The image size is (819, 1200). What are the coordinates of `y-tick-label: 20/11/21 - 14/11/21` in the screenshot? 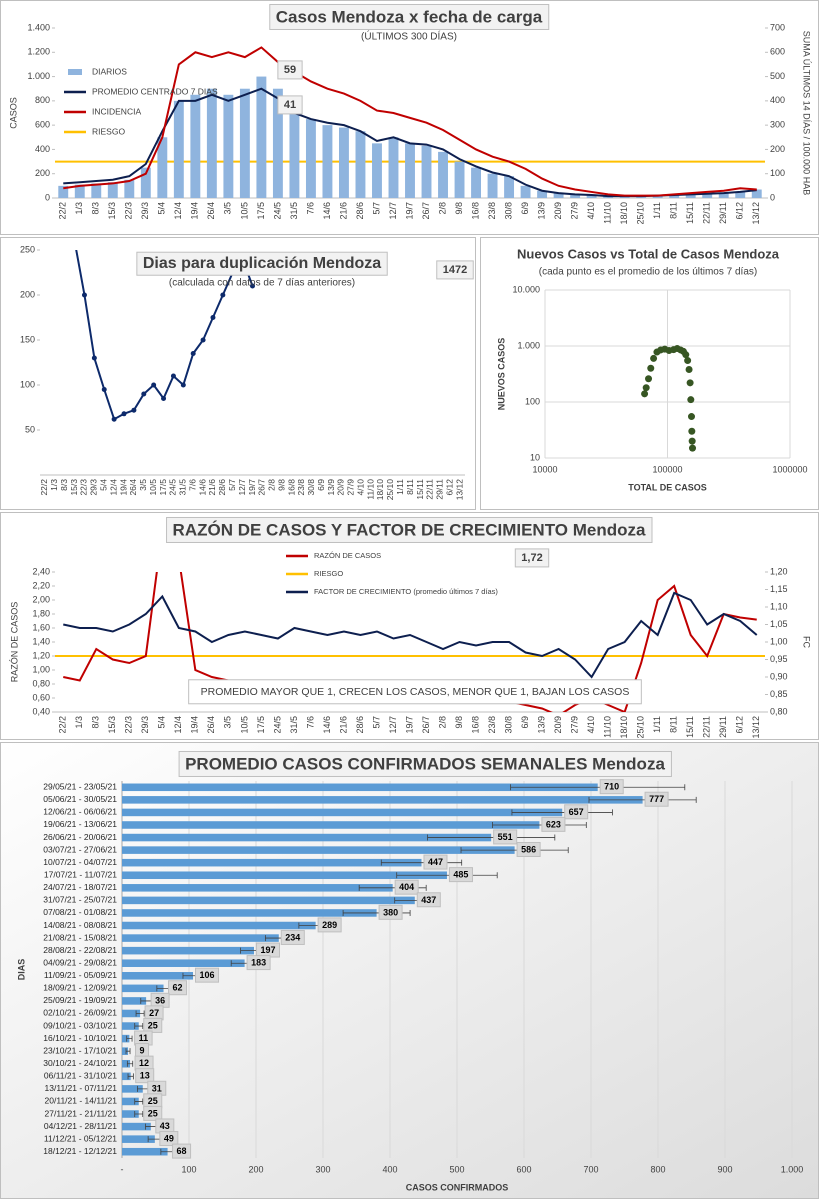 It's located at (81, 1101).